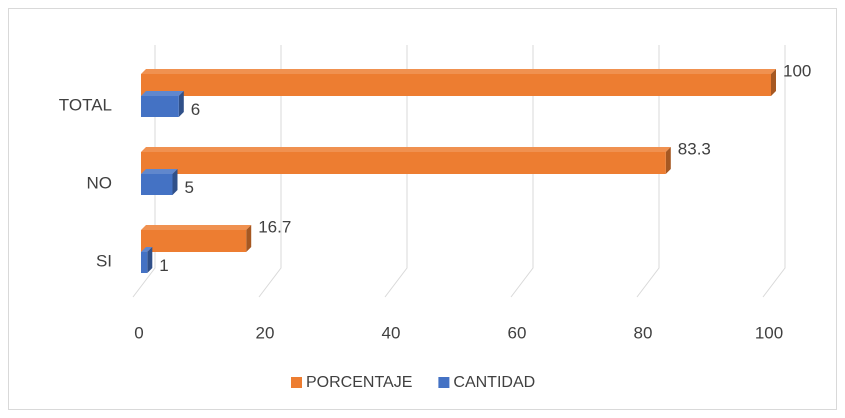  Describe the element at coordinates (265, 332) in the screenshot. I see `x-tick-label: 20` at that location.